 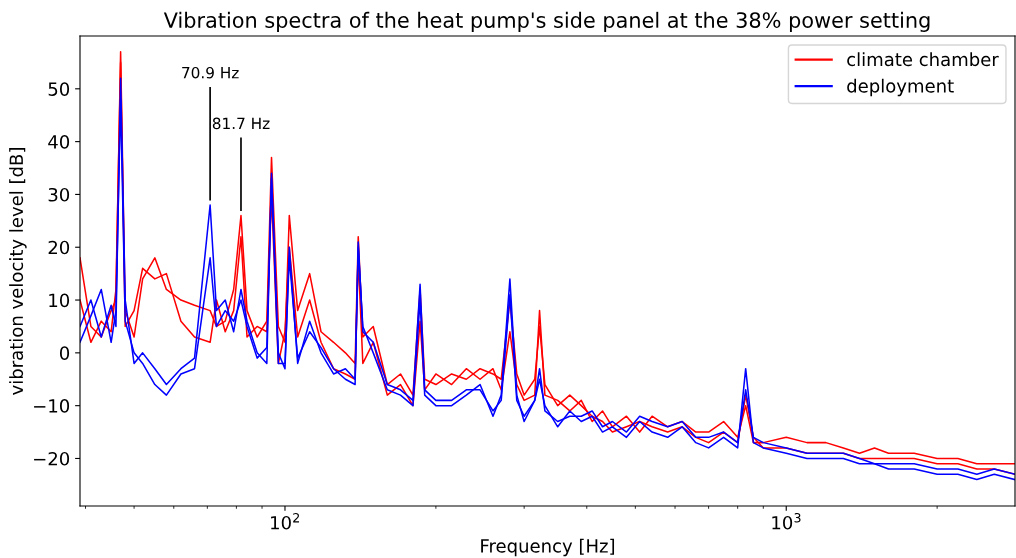 What do you see at coordinates (900, 87) in the screenshot?
I see `legend-label: deployment` at bounding box center [900, 87].